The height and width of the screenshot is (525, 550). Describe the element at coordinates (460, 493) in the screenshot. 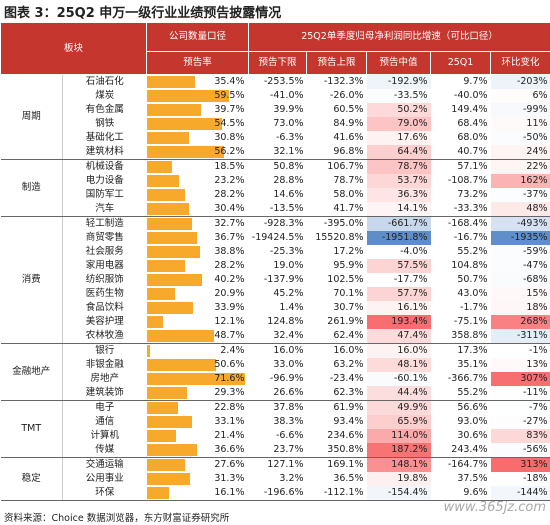

I see `cell: 9.6%` at that location.